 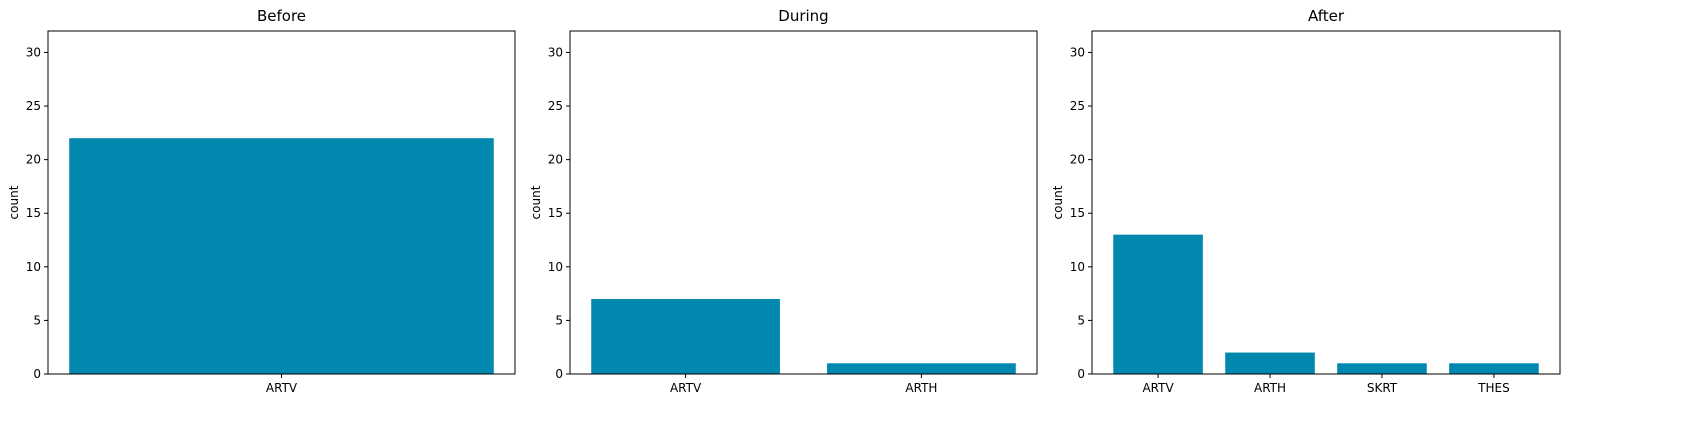 What do you see at coordinates (803, 16) in the screenshot?
I see `chart-title: During` at bounding box center [803, 16].